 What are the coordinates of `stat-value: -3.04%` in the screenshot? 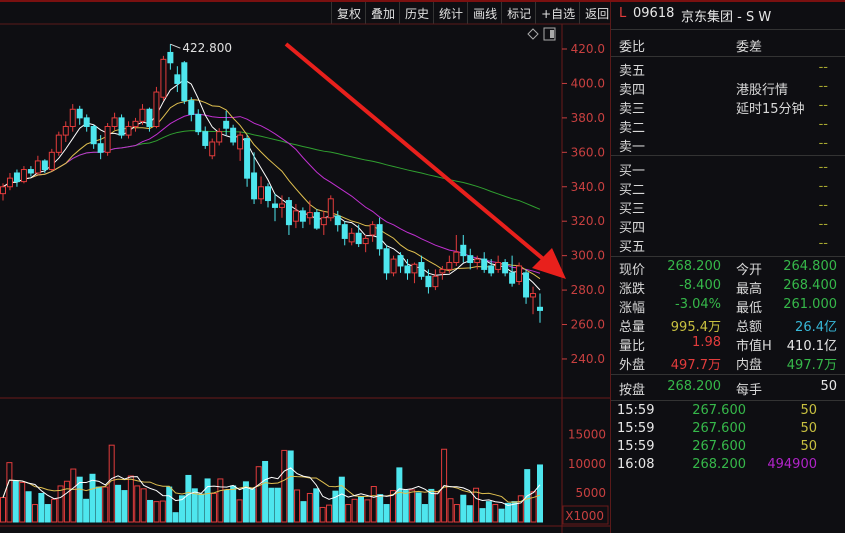 It's located at (698, 304).